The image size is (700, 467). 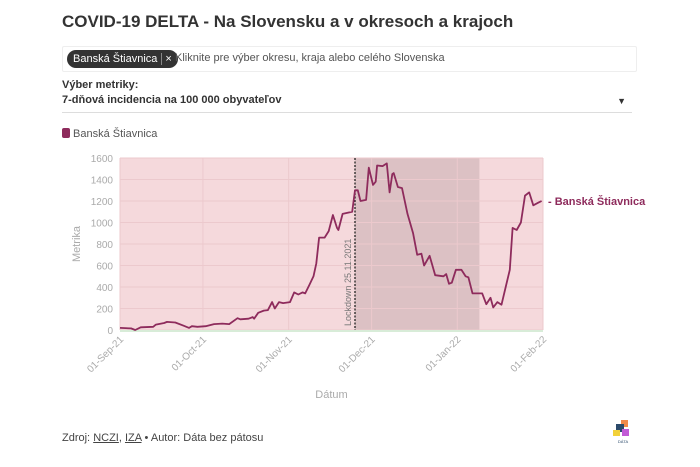 What do you see at coordinates (172, 100) in the screenshot?
I see `metric-value: 7-dňová incidencia na 100 000 obyvateľov` at bounding box center [172, 100].